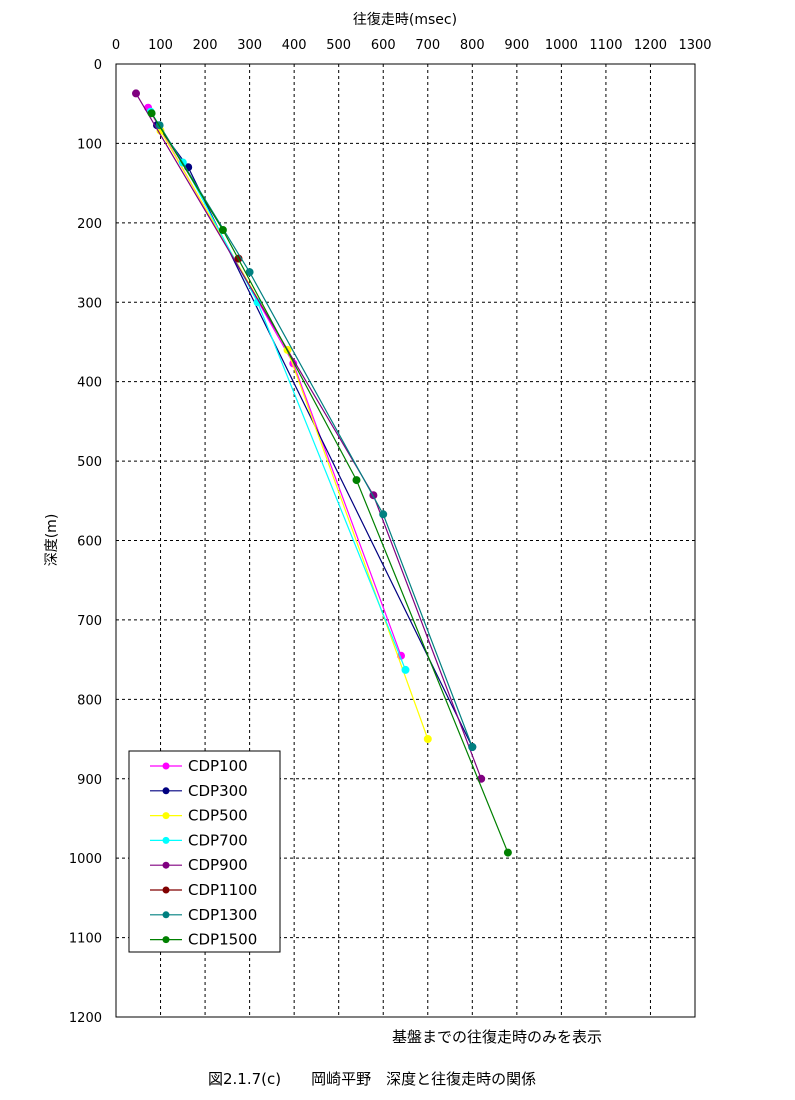  I want to click on legend-label: CDP100, so click(218, 766).